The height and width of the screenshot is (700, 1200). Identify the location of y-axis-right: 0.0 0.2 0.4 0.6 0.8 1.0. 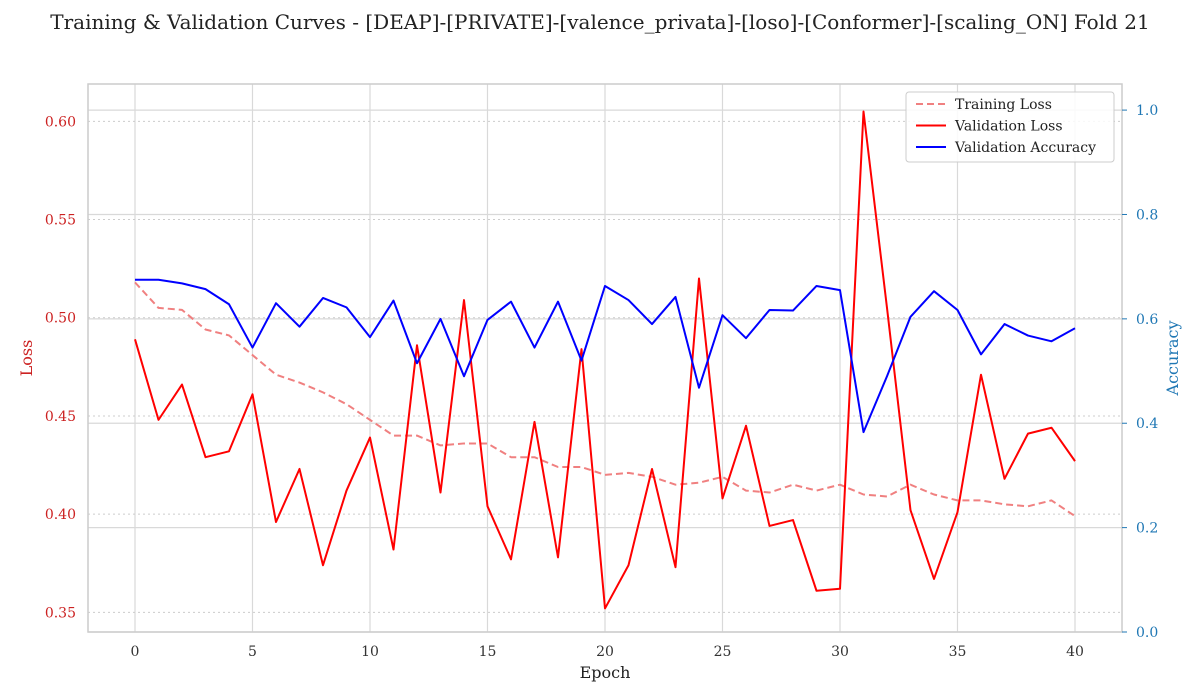
(1140, 372).